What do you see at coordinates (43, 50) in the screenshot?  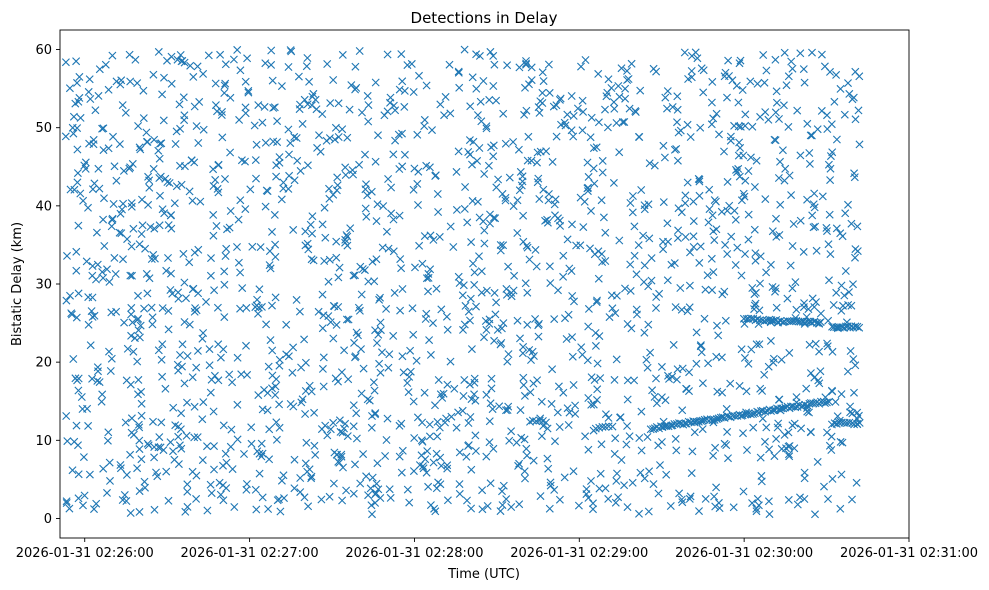 I see `y-tick-label: 60` at bounding box center [43, 50].